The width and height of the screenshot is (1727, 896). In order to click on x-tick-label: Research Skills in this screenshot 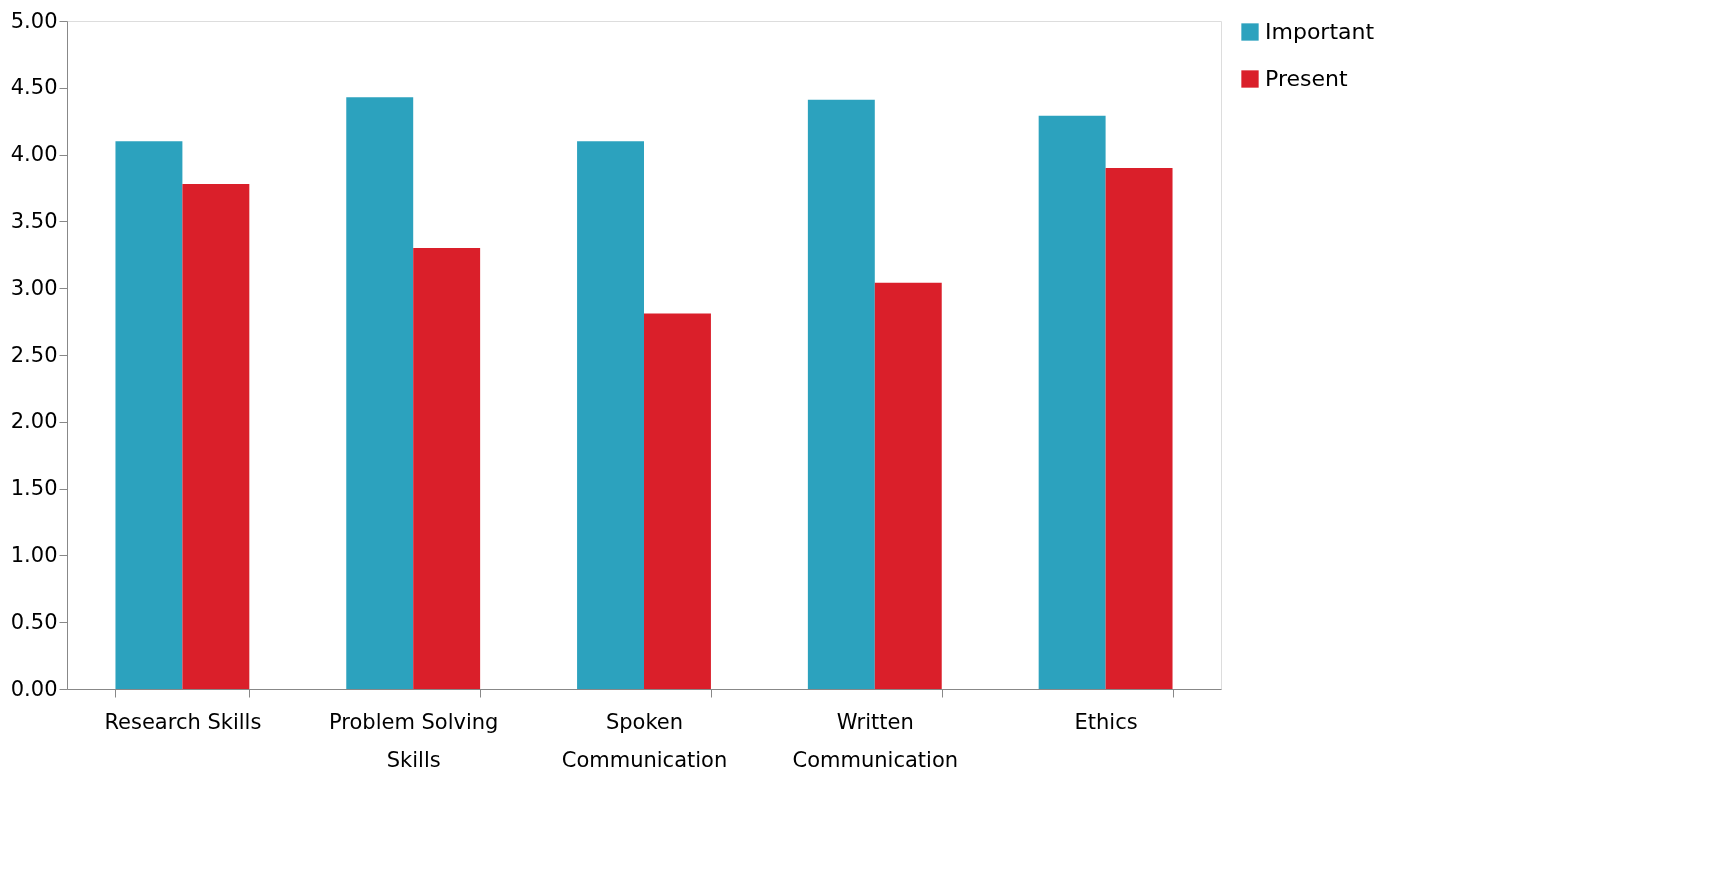, I will do `click(183, 721)`.